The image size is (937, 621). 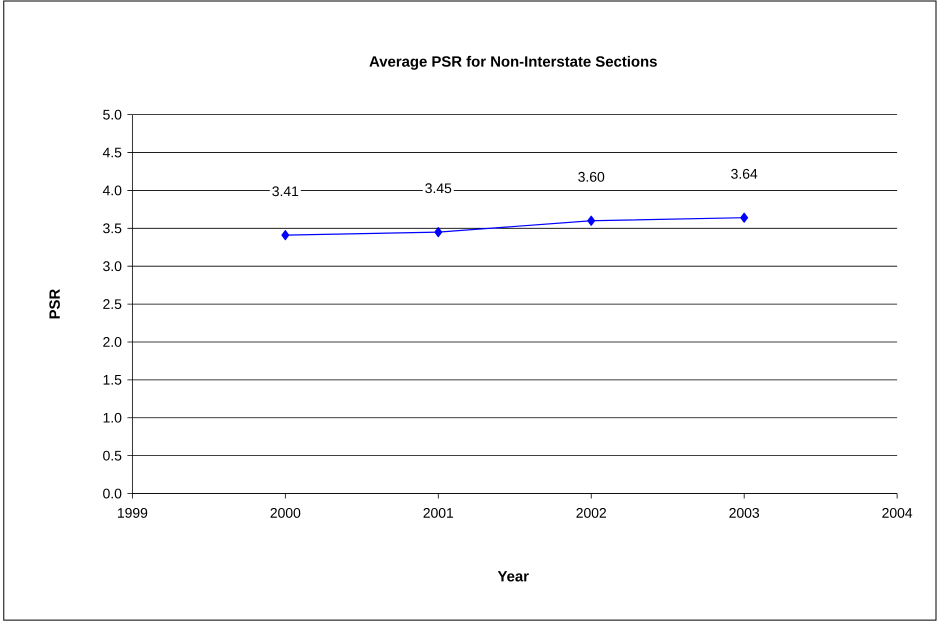 What do you see at coordinates (112, 304) in the screenshot?
I see `y-tick-label: 2.5` at bounding box center [112, 304].